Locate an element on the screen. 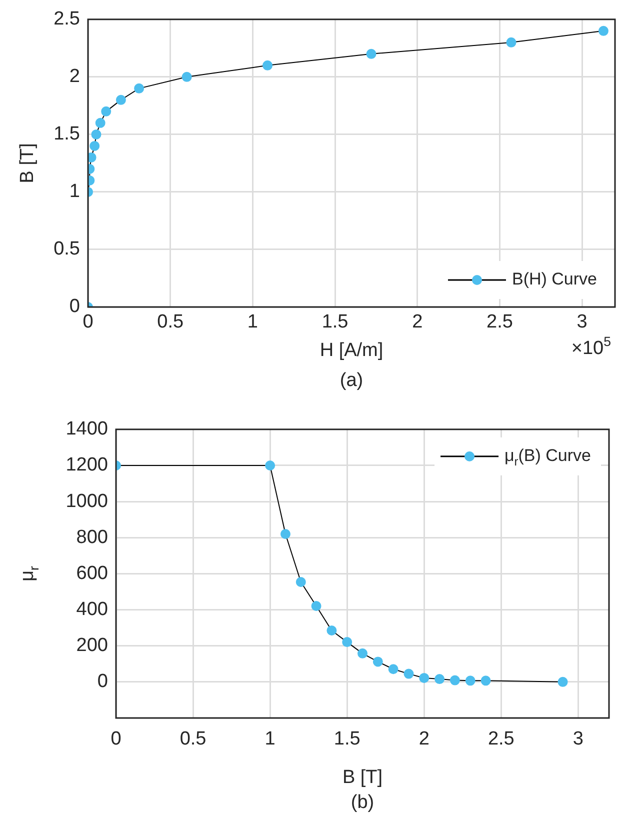 The width and height of the screenshot is (629, 827). y-tick-label: 0.5 is located at coordinates (67, 249).